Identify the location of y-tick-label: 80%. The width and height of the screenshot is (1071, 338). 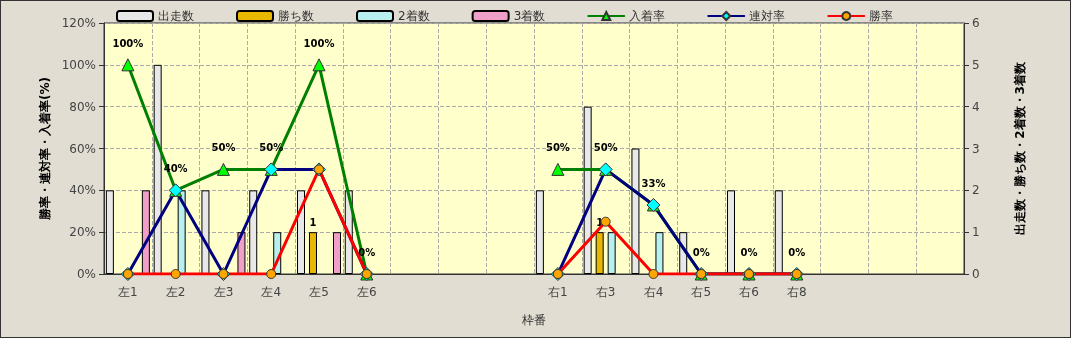
(82, 106).